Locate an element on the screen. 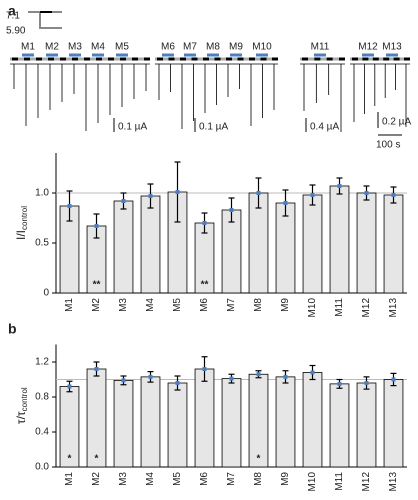  trace-label: M9 is located at coordinates (236, 47).